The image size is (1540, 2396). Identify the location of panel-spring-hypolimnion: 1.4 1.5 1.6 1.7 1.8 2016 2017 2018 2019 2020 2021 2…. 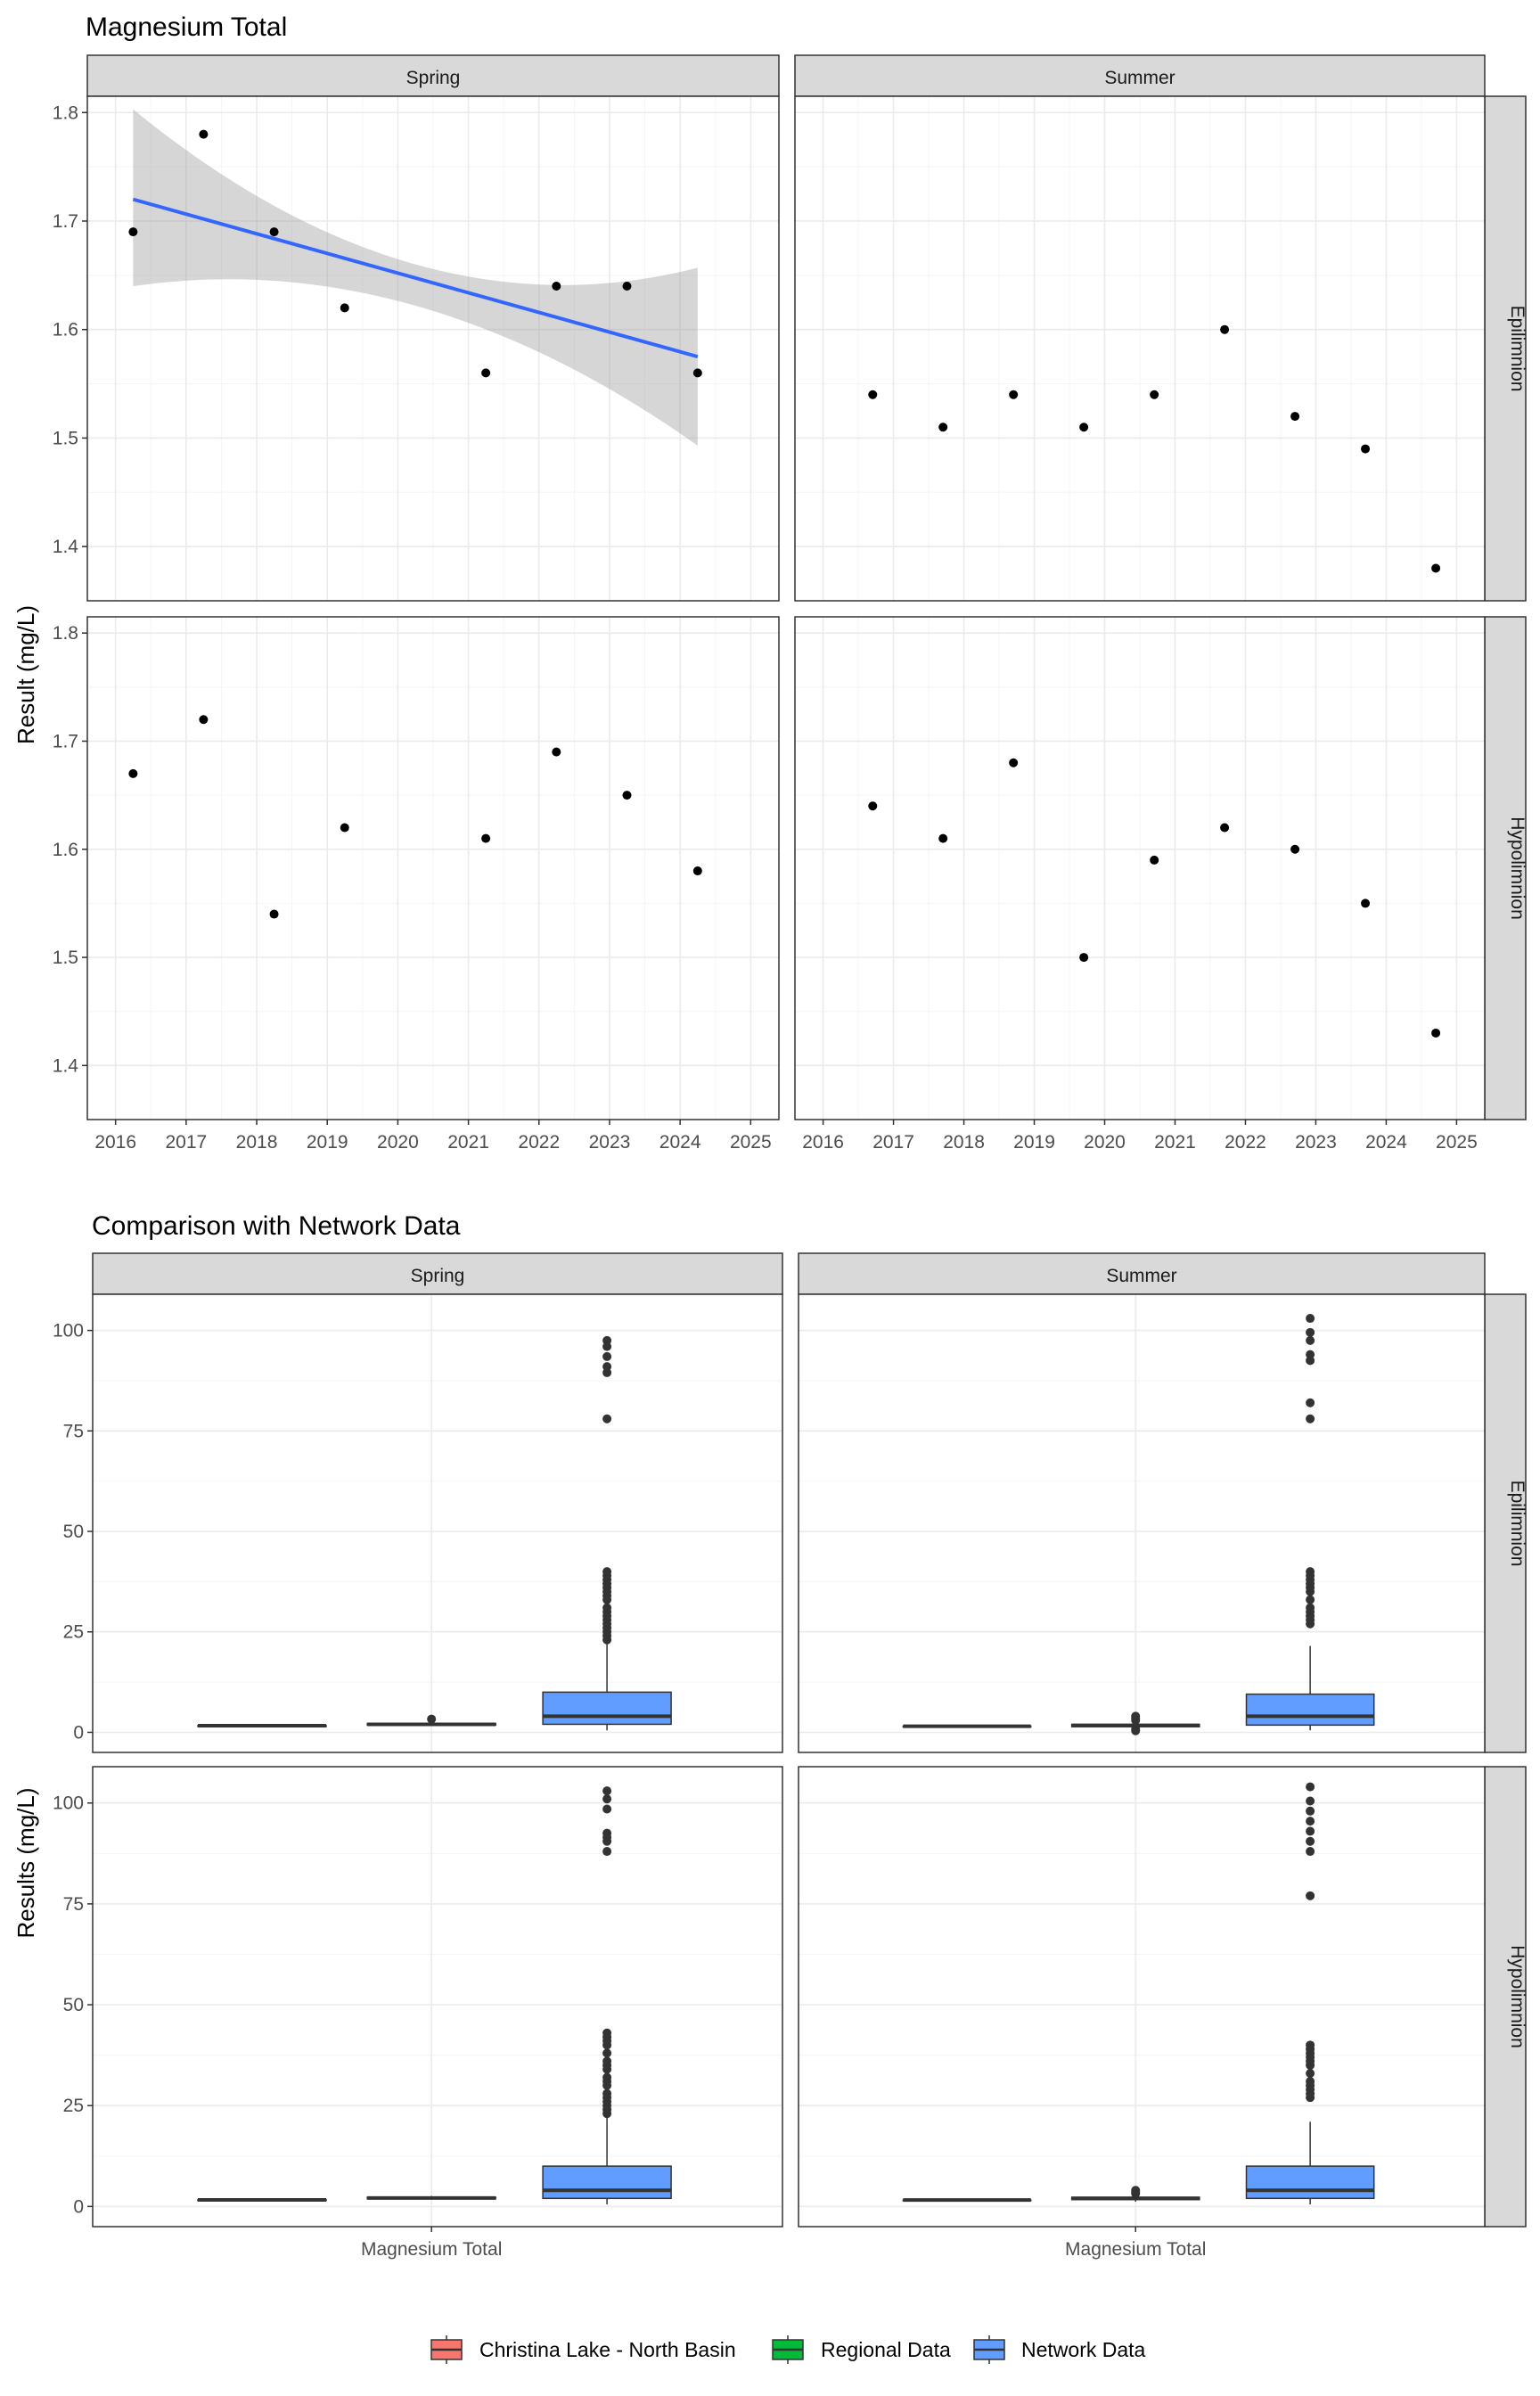
(416, 884).